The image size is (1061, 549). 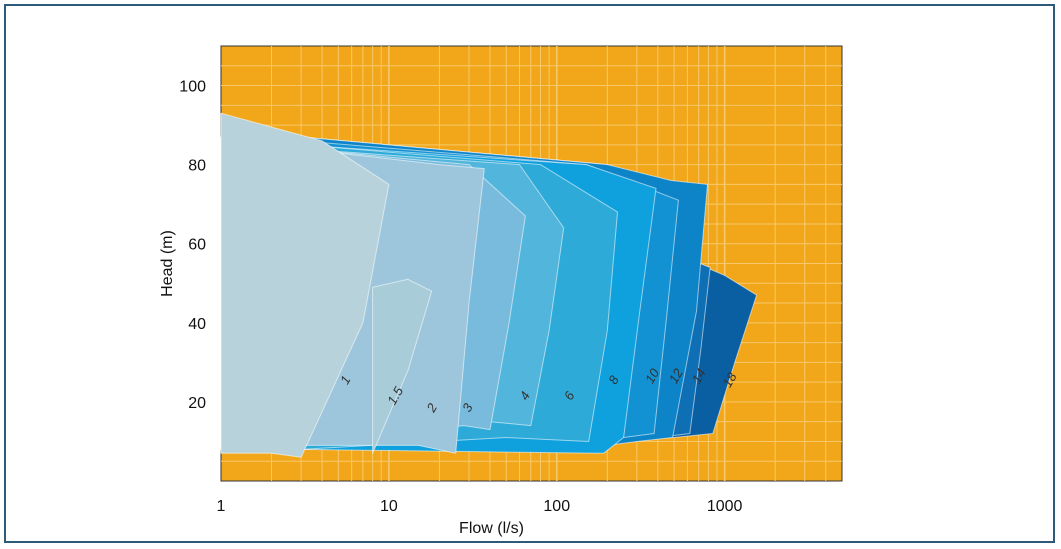 What do you see at coordinates (556, 506) in the screenshot?
I see `x-tick-label: 100` at bounding box center [556, 506].